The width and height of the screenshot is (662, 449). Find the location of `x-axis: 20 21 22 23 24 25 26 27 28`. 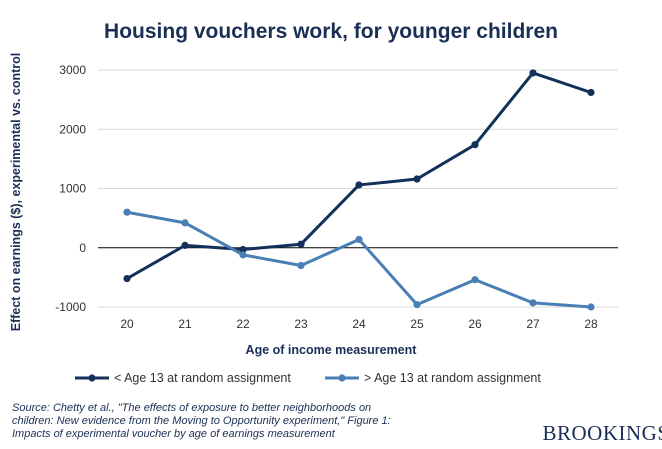

x-axis: 20 21 22 23 24 25 26 27 28 is located at coordinates (359, 324).